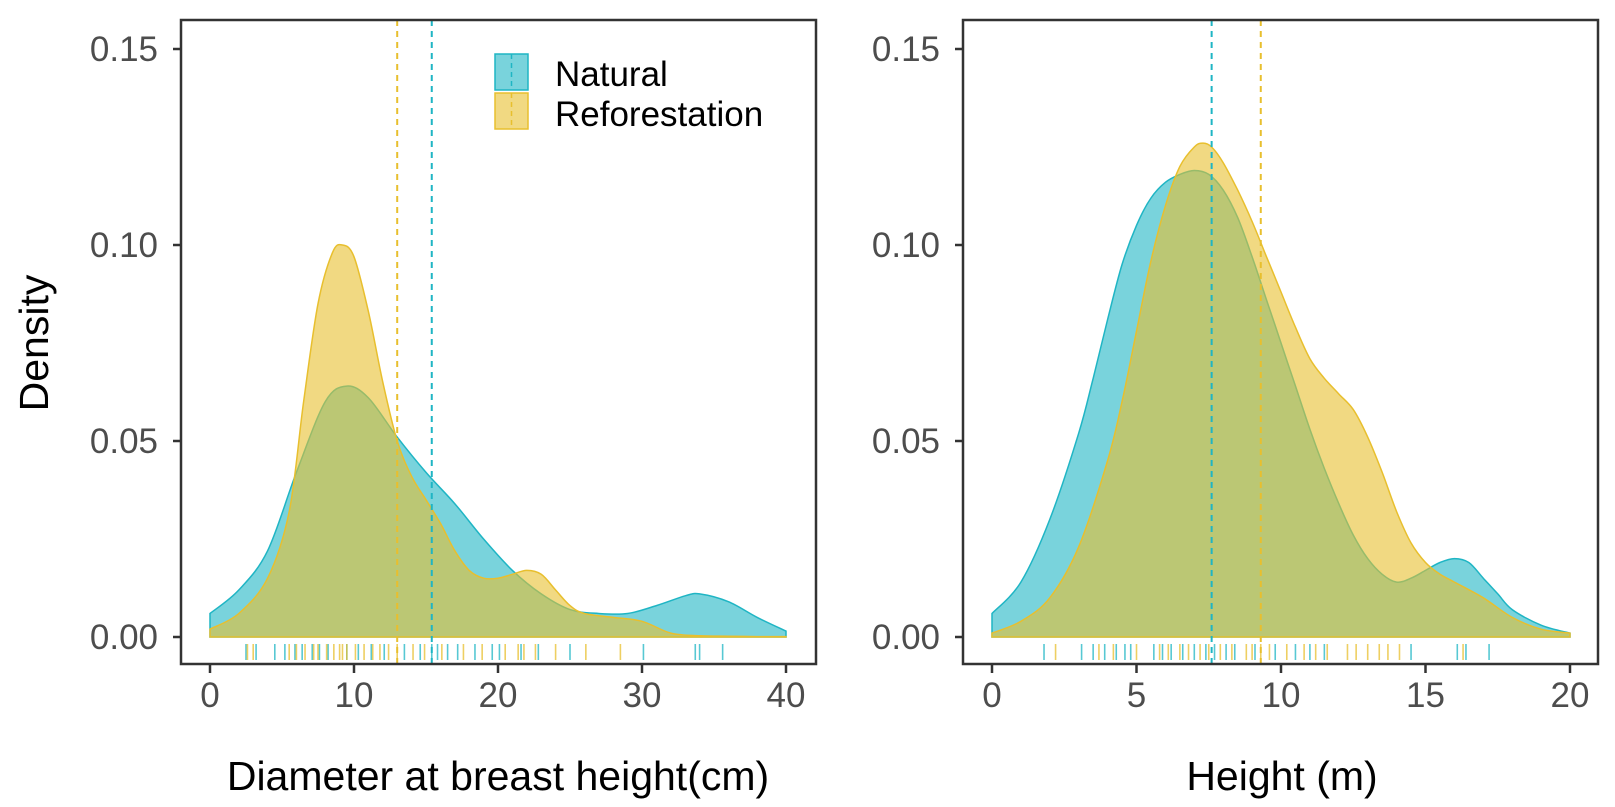  I want to click on x-tick-label: 15, so click(1425, 695).